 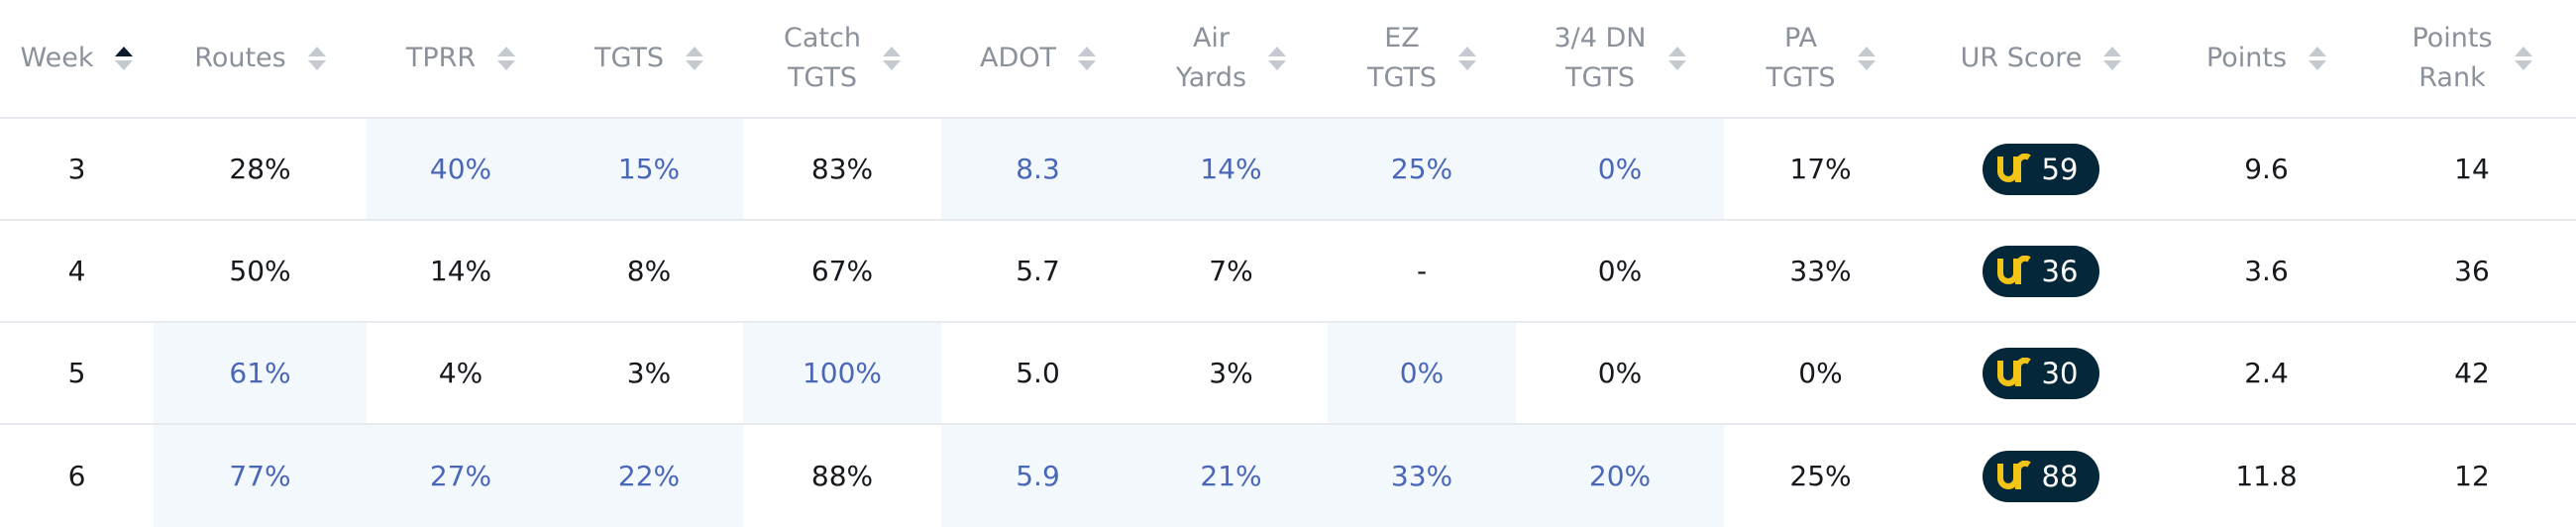 I want to click on cell-tgts: 3%, so click(x=649, y=373).